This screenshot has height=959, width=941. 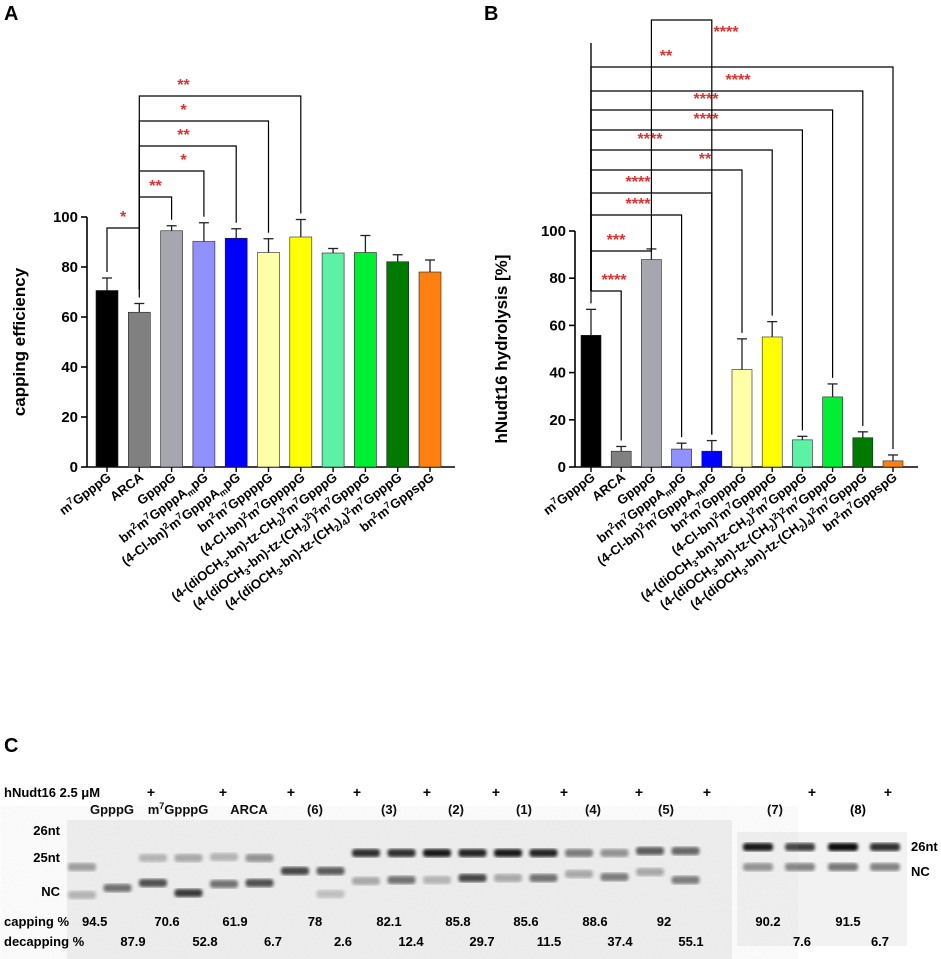 What do you see at coordinates (557, 278) in the screenshot?
I see `y-tick-label: 80` at bounding box center [557, 278].